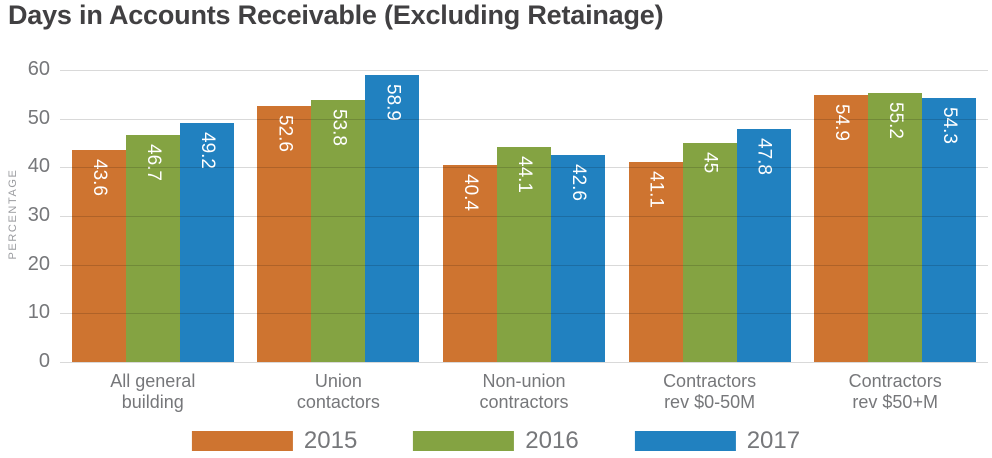 The width and height of the screenshot is (992, 458). I want to click on bar-value-label: 40.4, so click(470, 193).